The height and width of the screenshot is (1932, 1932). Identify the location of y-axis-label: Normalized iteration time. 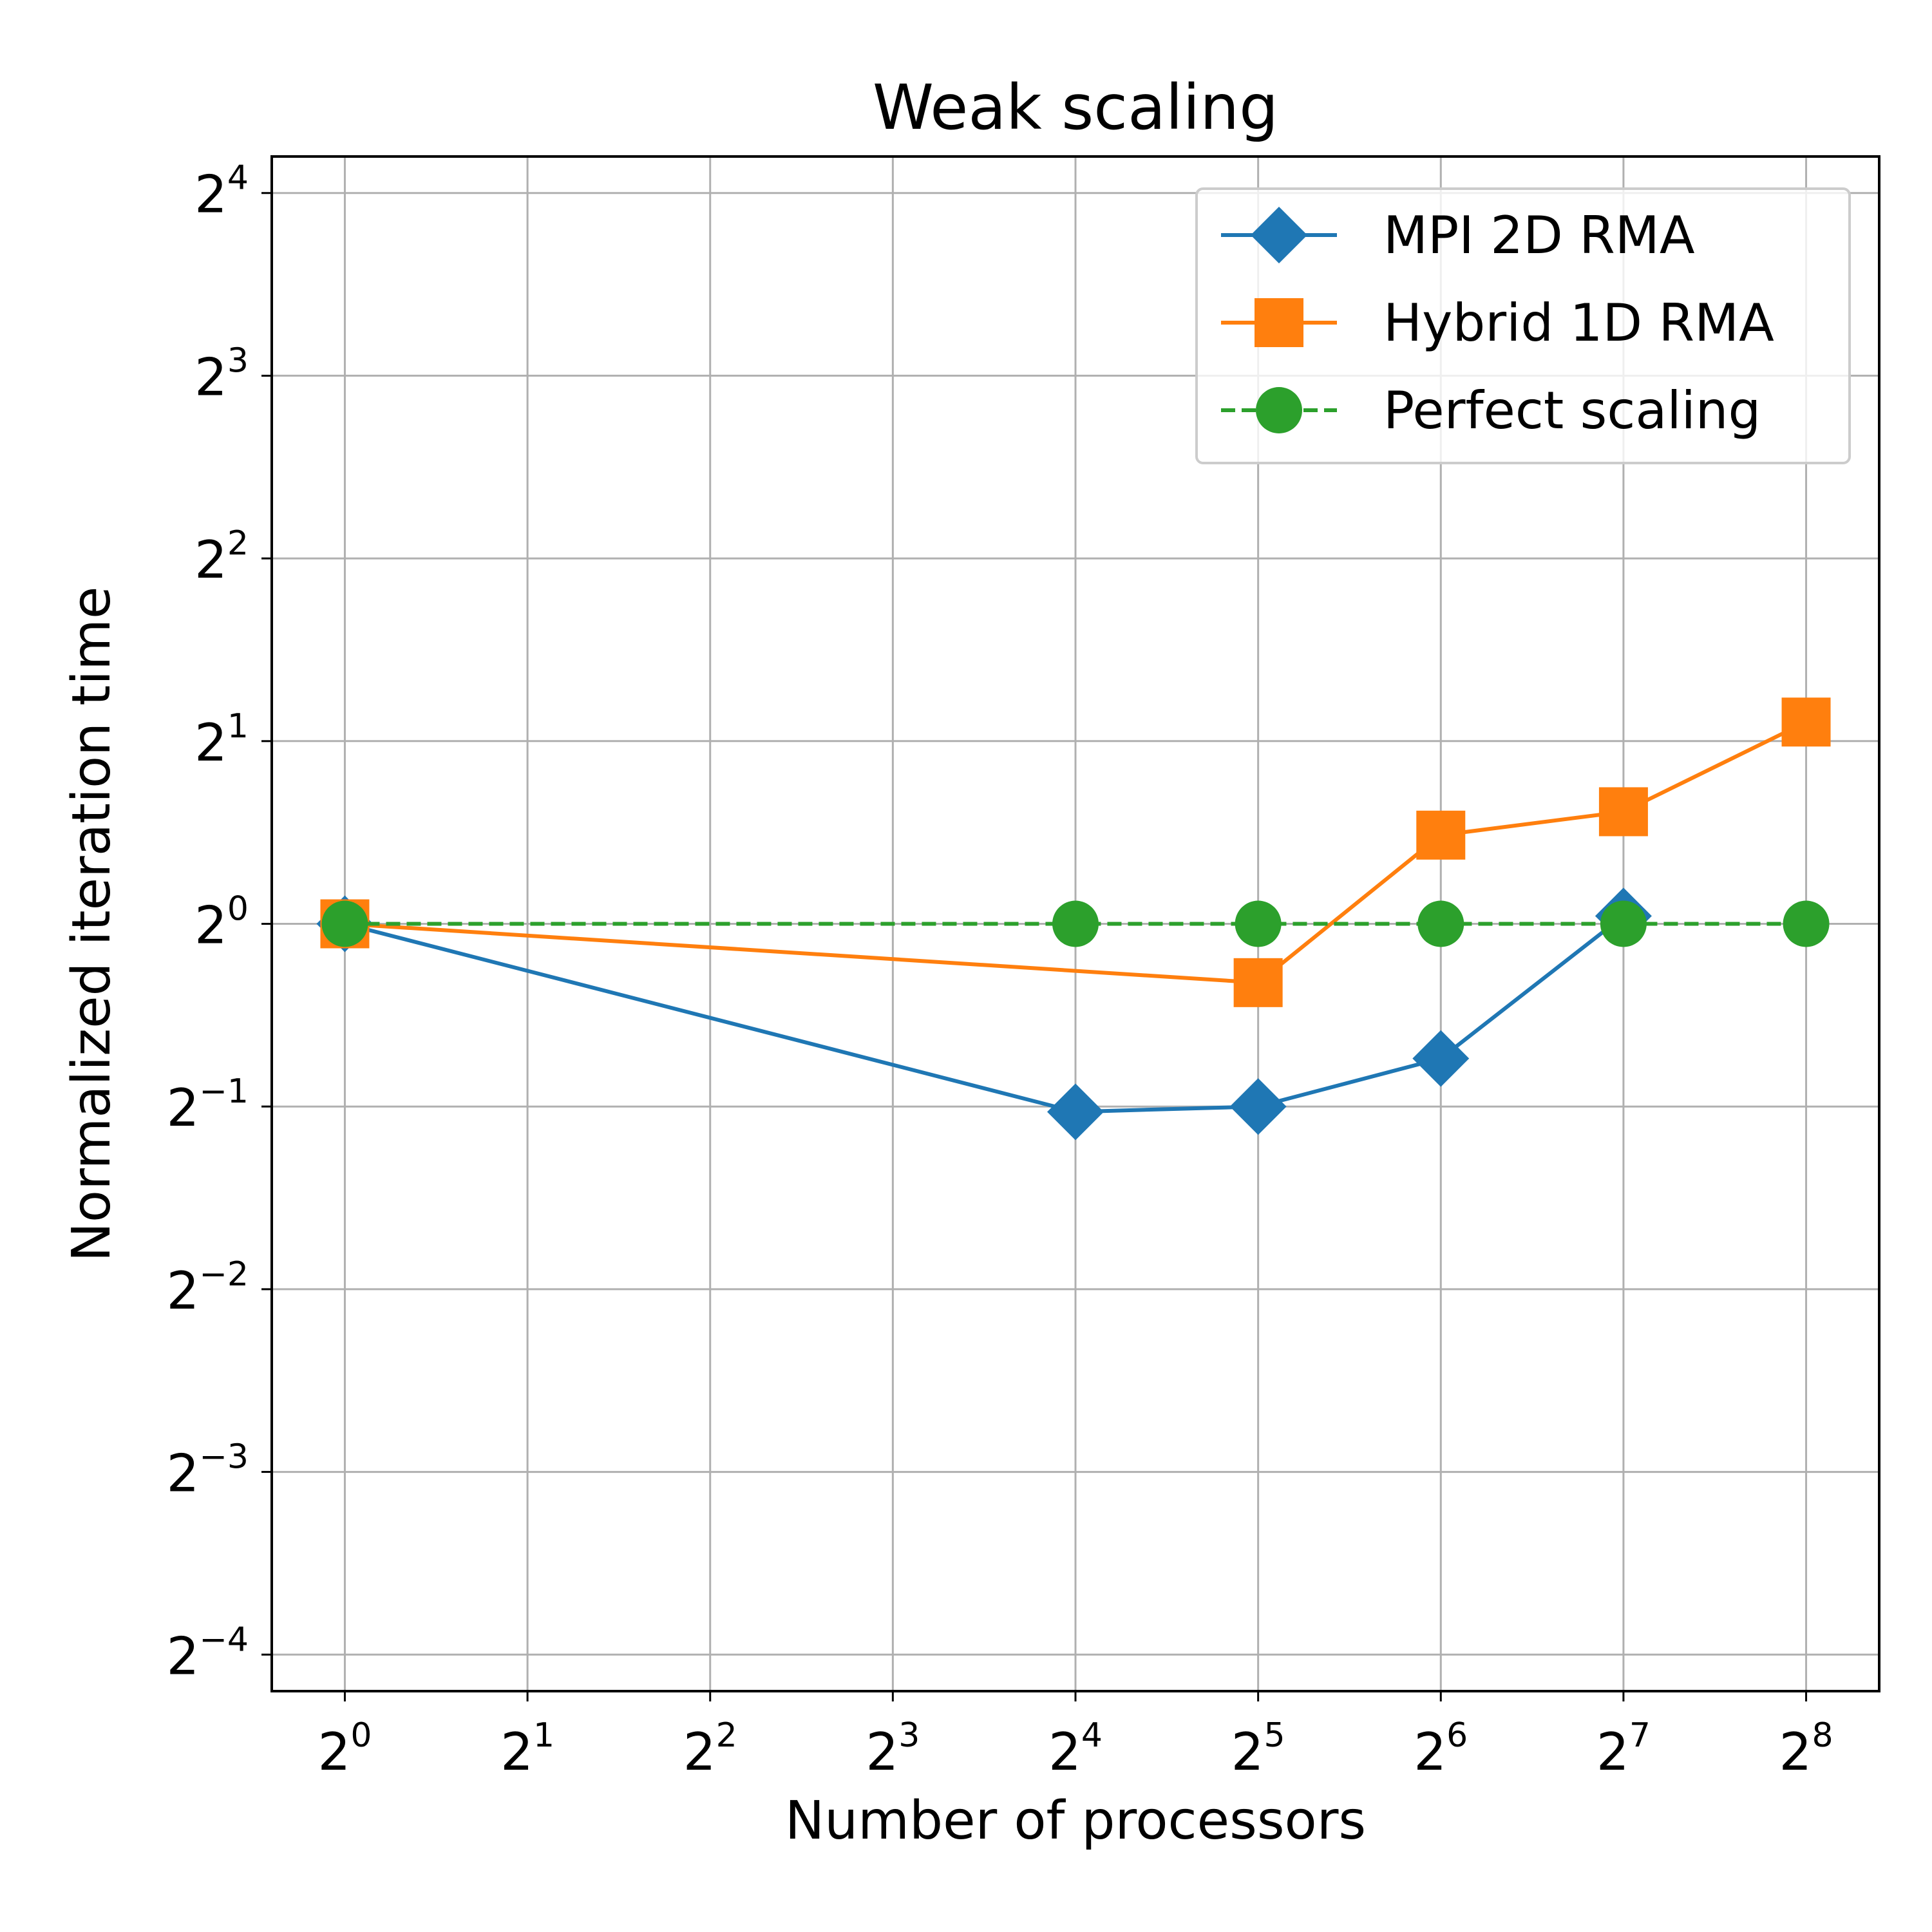
(92, 924).